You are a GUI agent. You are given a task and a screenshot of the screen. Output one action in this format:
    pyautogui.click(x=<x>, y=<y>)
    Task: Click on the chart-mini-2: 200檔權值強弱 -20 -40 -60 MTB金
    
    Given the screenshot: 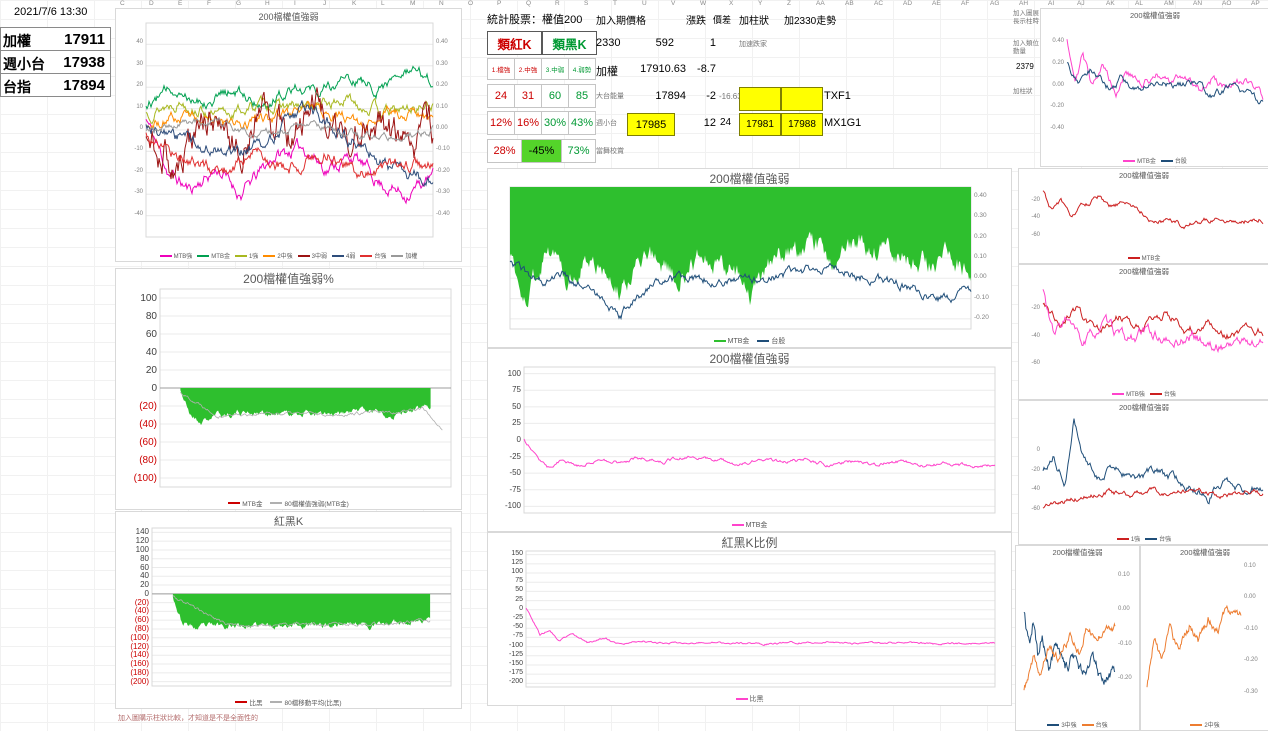 What is the action you would take?
    pyautogui.click(x=1143, y=216)
    